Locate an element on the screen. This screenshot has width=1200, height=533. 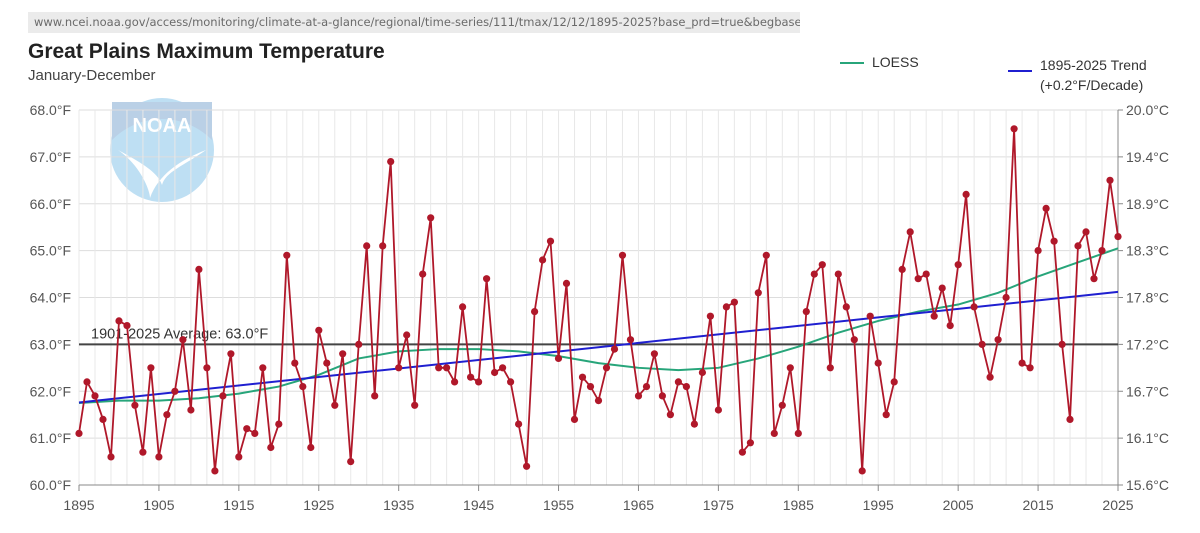
x-tick-label: 1975 is located at coordinates (718, 505).